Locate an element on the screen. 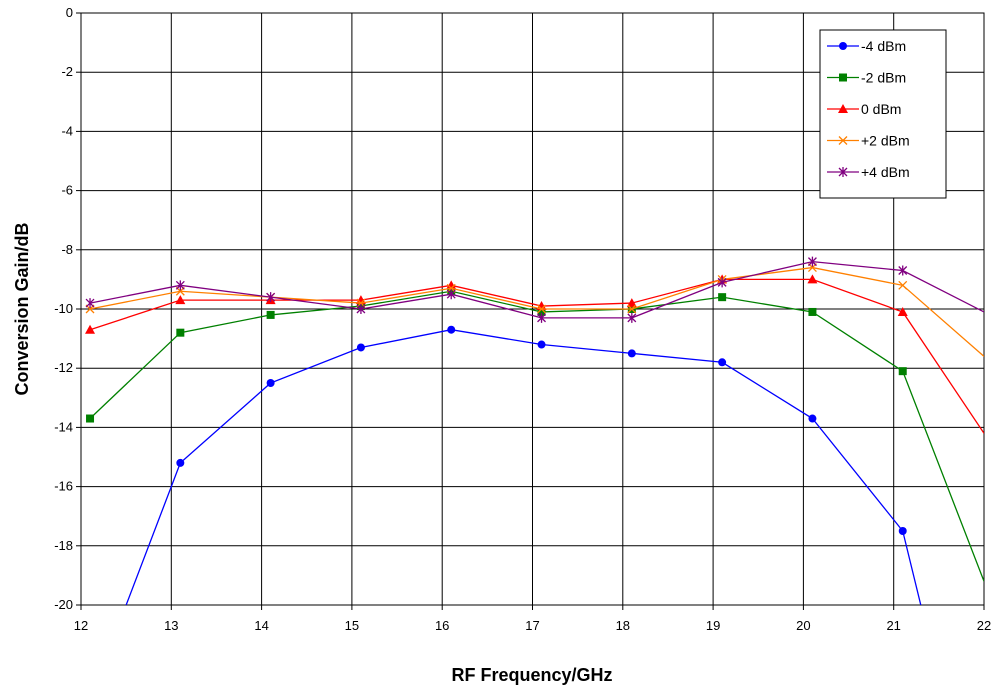 Image resolution: width=991 pixels, height=687 pixels. legend: -4 dBm -2 dBm 0 dBm +2 dBm +4 dBm is located at coordinates (883, 114).